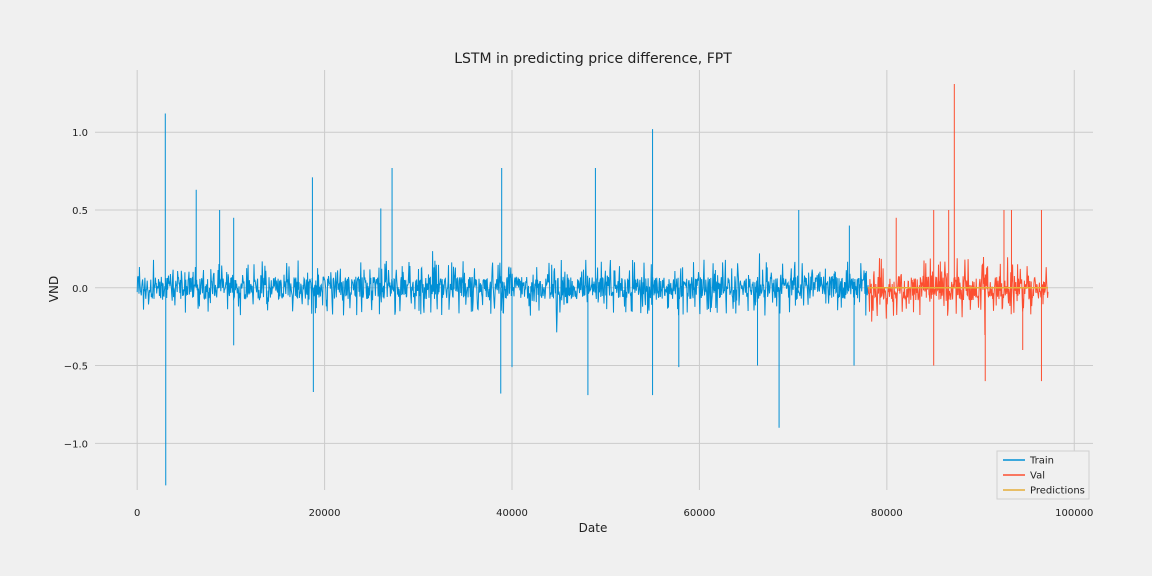 The image size is (1152, 576). Describe the element at coordinates (1041, 461) in the screenshot. I see `legend-label: Train` at that location.